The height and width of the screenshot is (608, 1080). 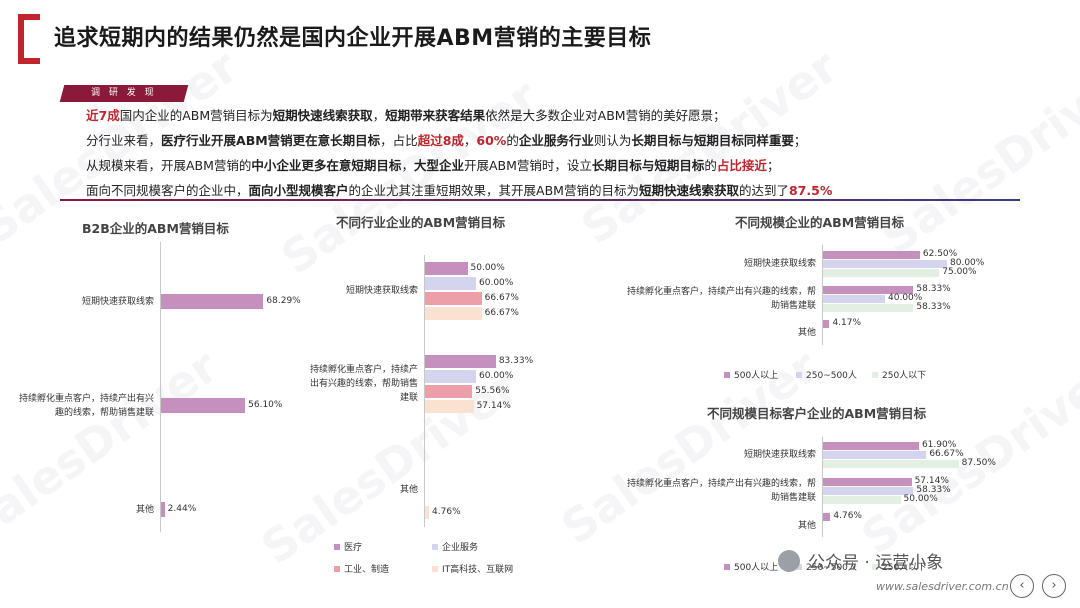 What do you see at coordinates (939, 445) in the screenshot?
I see `chart4-value-label: 61.90%` at bounding box center [939, 445].